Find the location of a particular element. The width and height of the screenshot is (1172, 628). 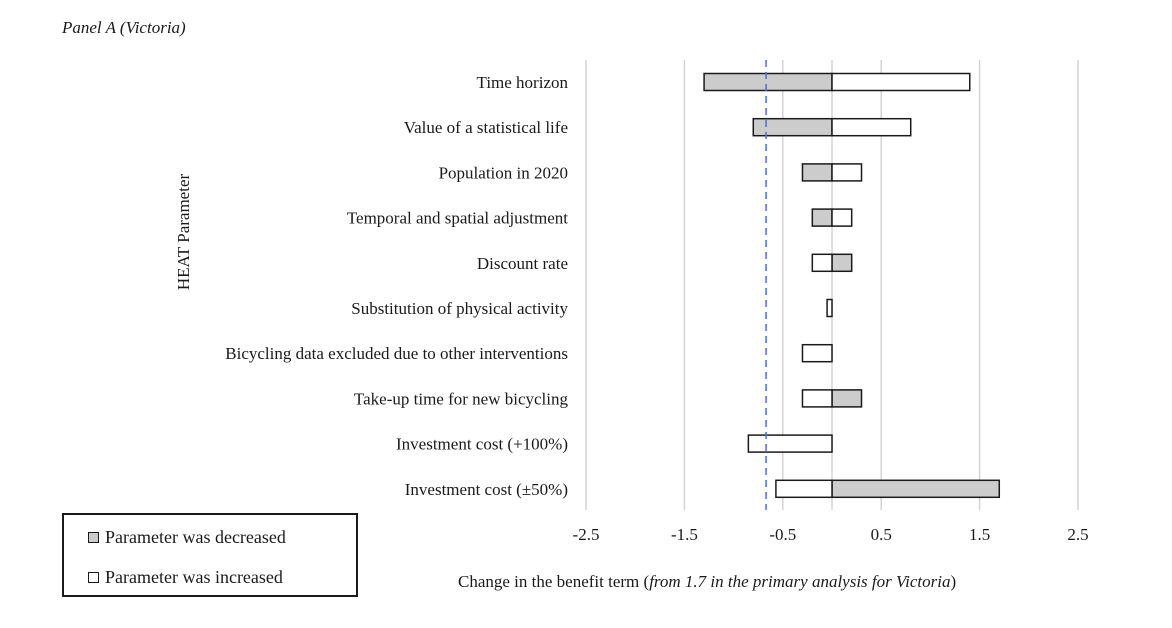

legend-item-decreased: Parameter was decreased is located at coordinates (187, 537).